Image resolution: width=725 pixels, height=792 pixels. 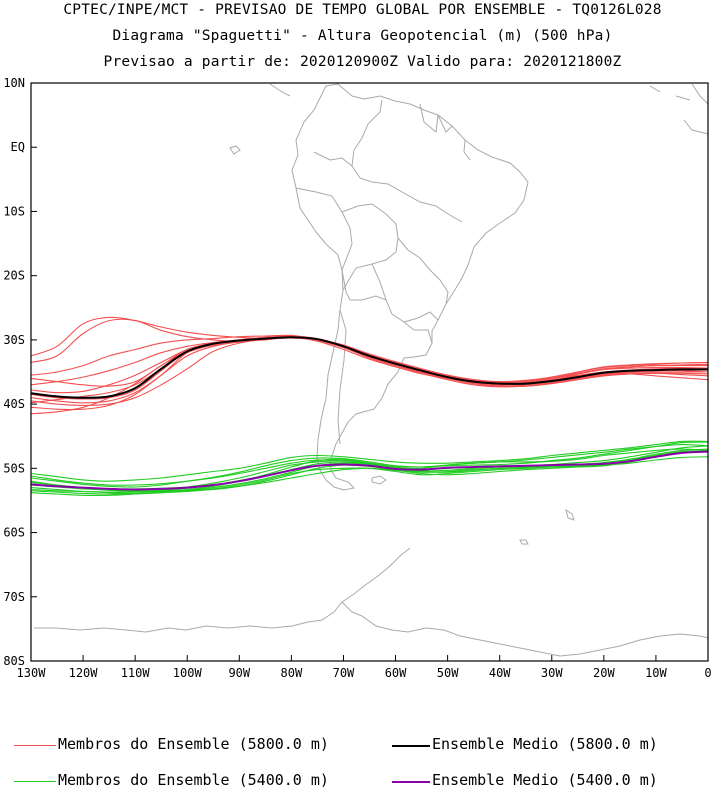 I want to click on x-tick-label: 120W, so click(x=84, y=673).